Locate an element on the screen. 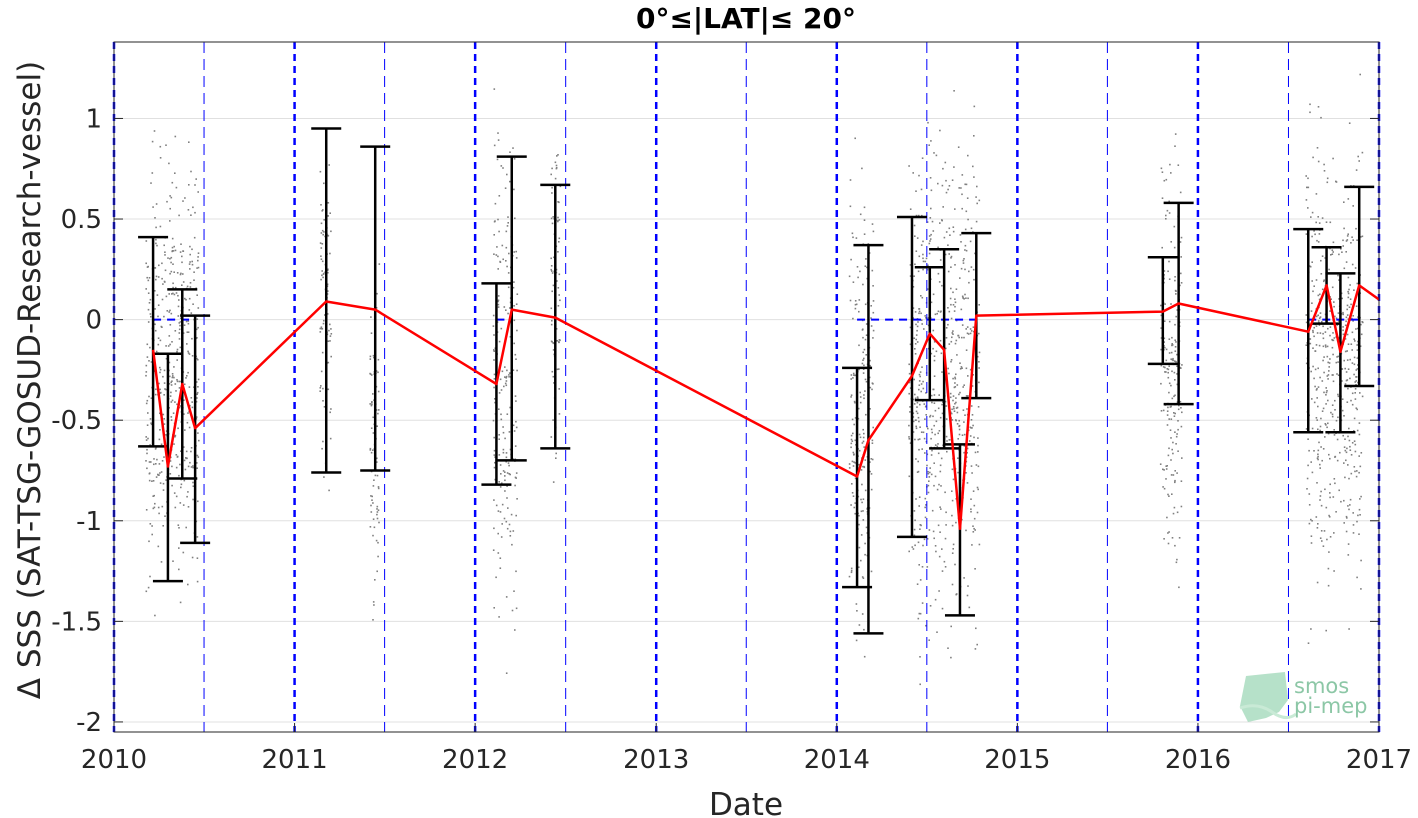 The image size is (1418, 818). logo-mark-icon is located at coordinates (1264, 697).